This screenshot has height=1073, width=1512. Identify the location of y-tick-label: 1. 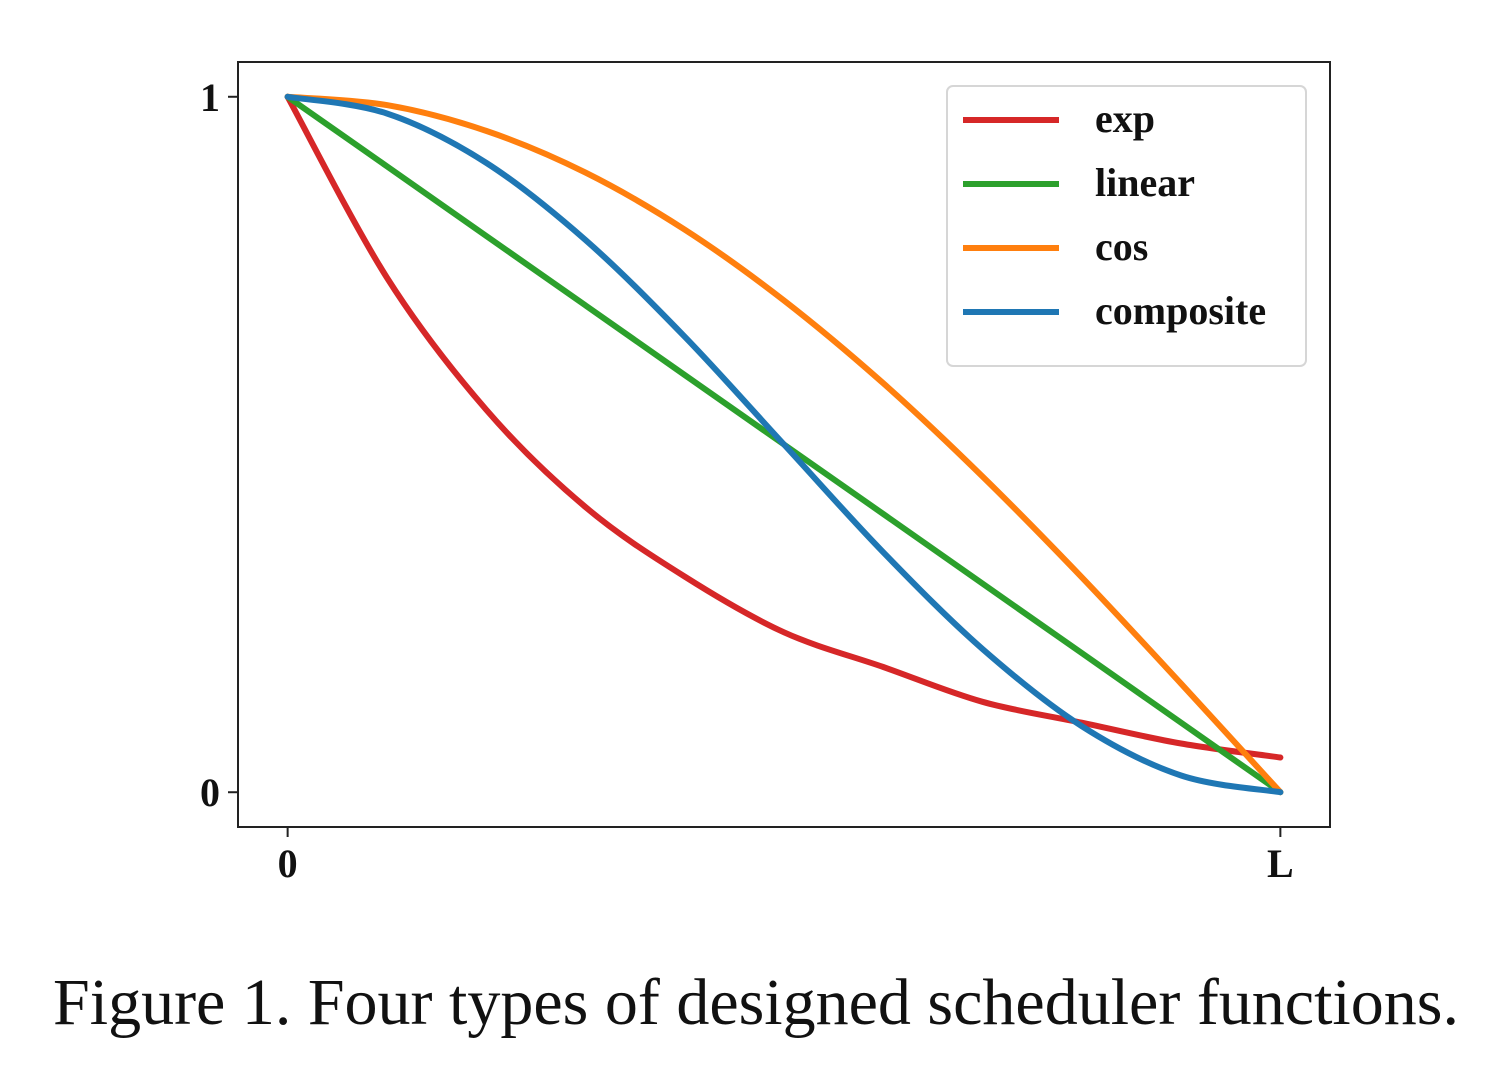
(210, 97).